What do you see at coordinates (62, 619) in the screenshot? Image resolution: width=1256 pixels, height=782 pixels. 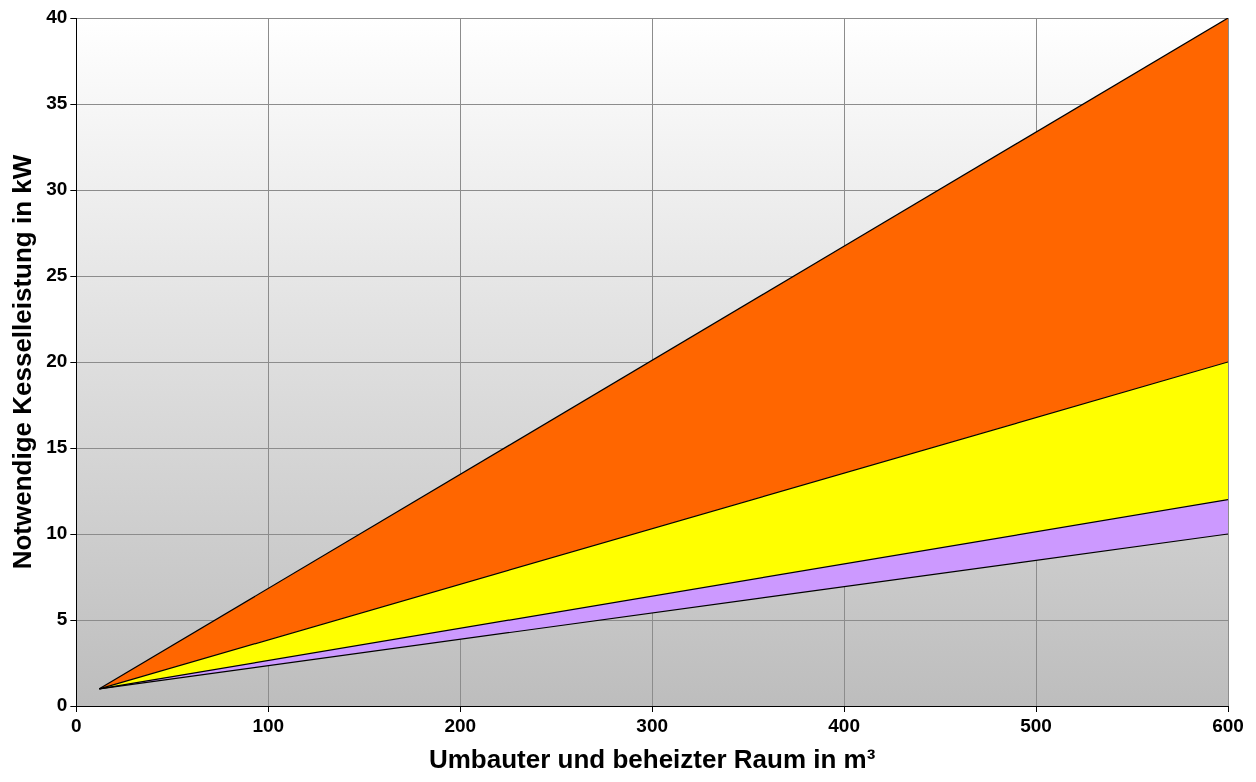 I see `y-tick-label: 5` at bounding box center [62, 619].